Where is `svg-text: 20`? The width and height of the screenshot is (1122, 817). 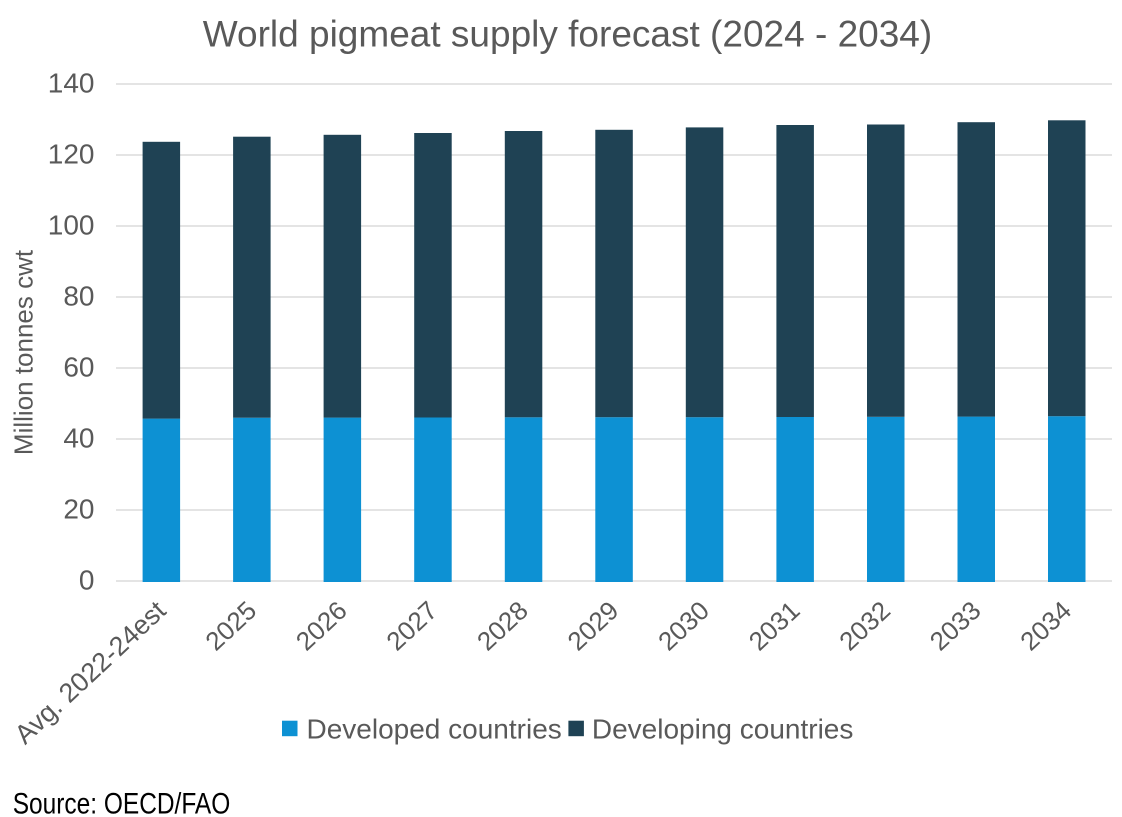 svg-text: 20 is located at coordinates (78, 509).